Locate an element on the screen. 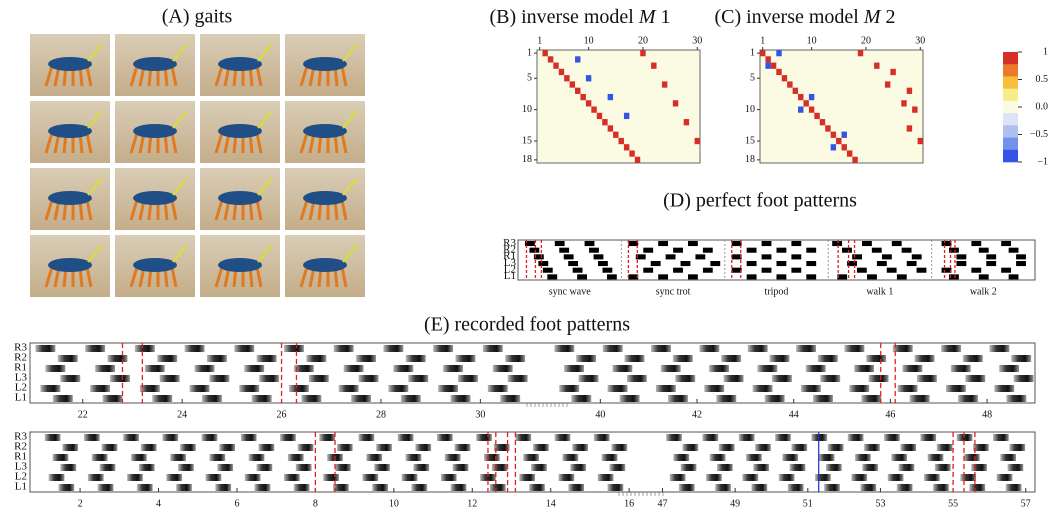  strip-frame is located at coordinates (532, 462).